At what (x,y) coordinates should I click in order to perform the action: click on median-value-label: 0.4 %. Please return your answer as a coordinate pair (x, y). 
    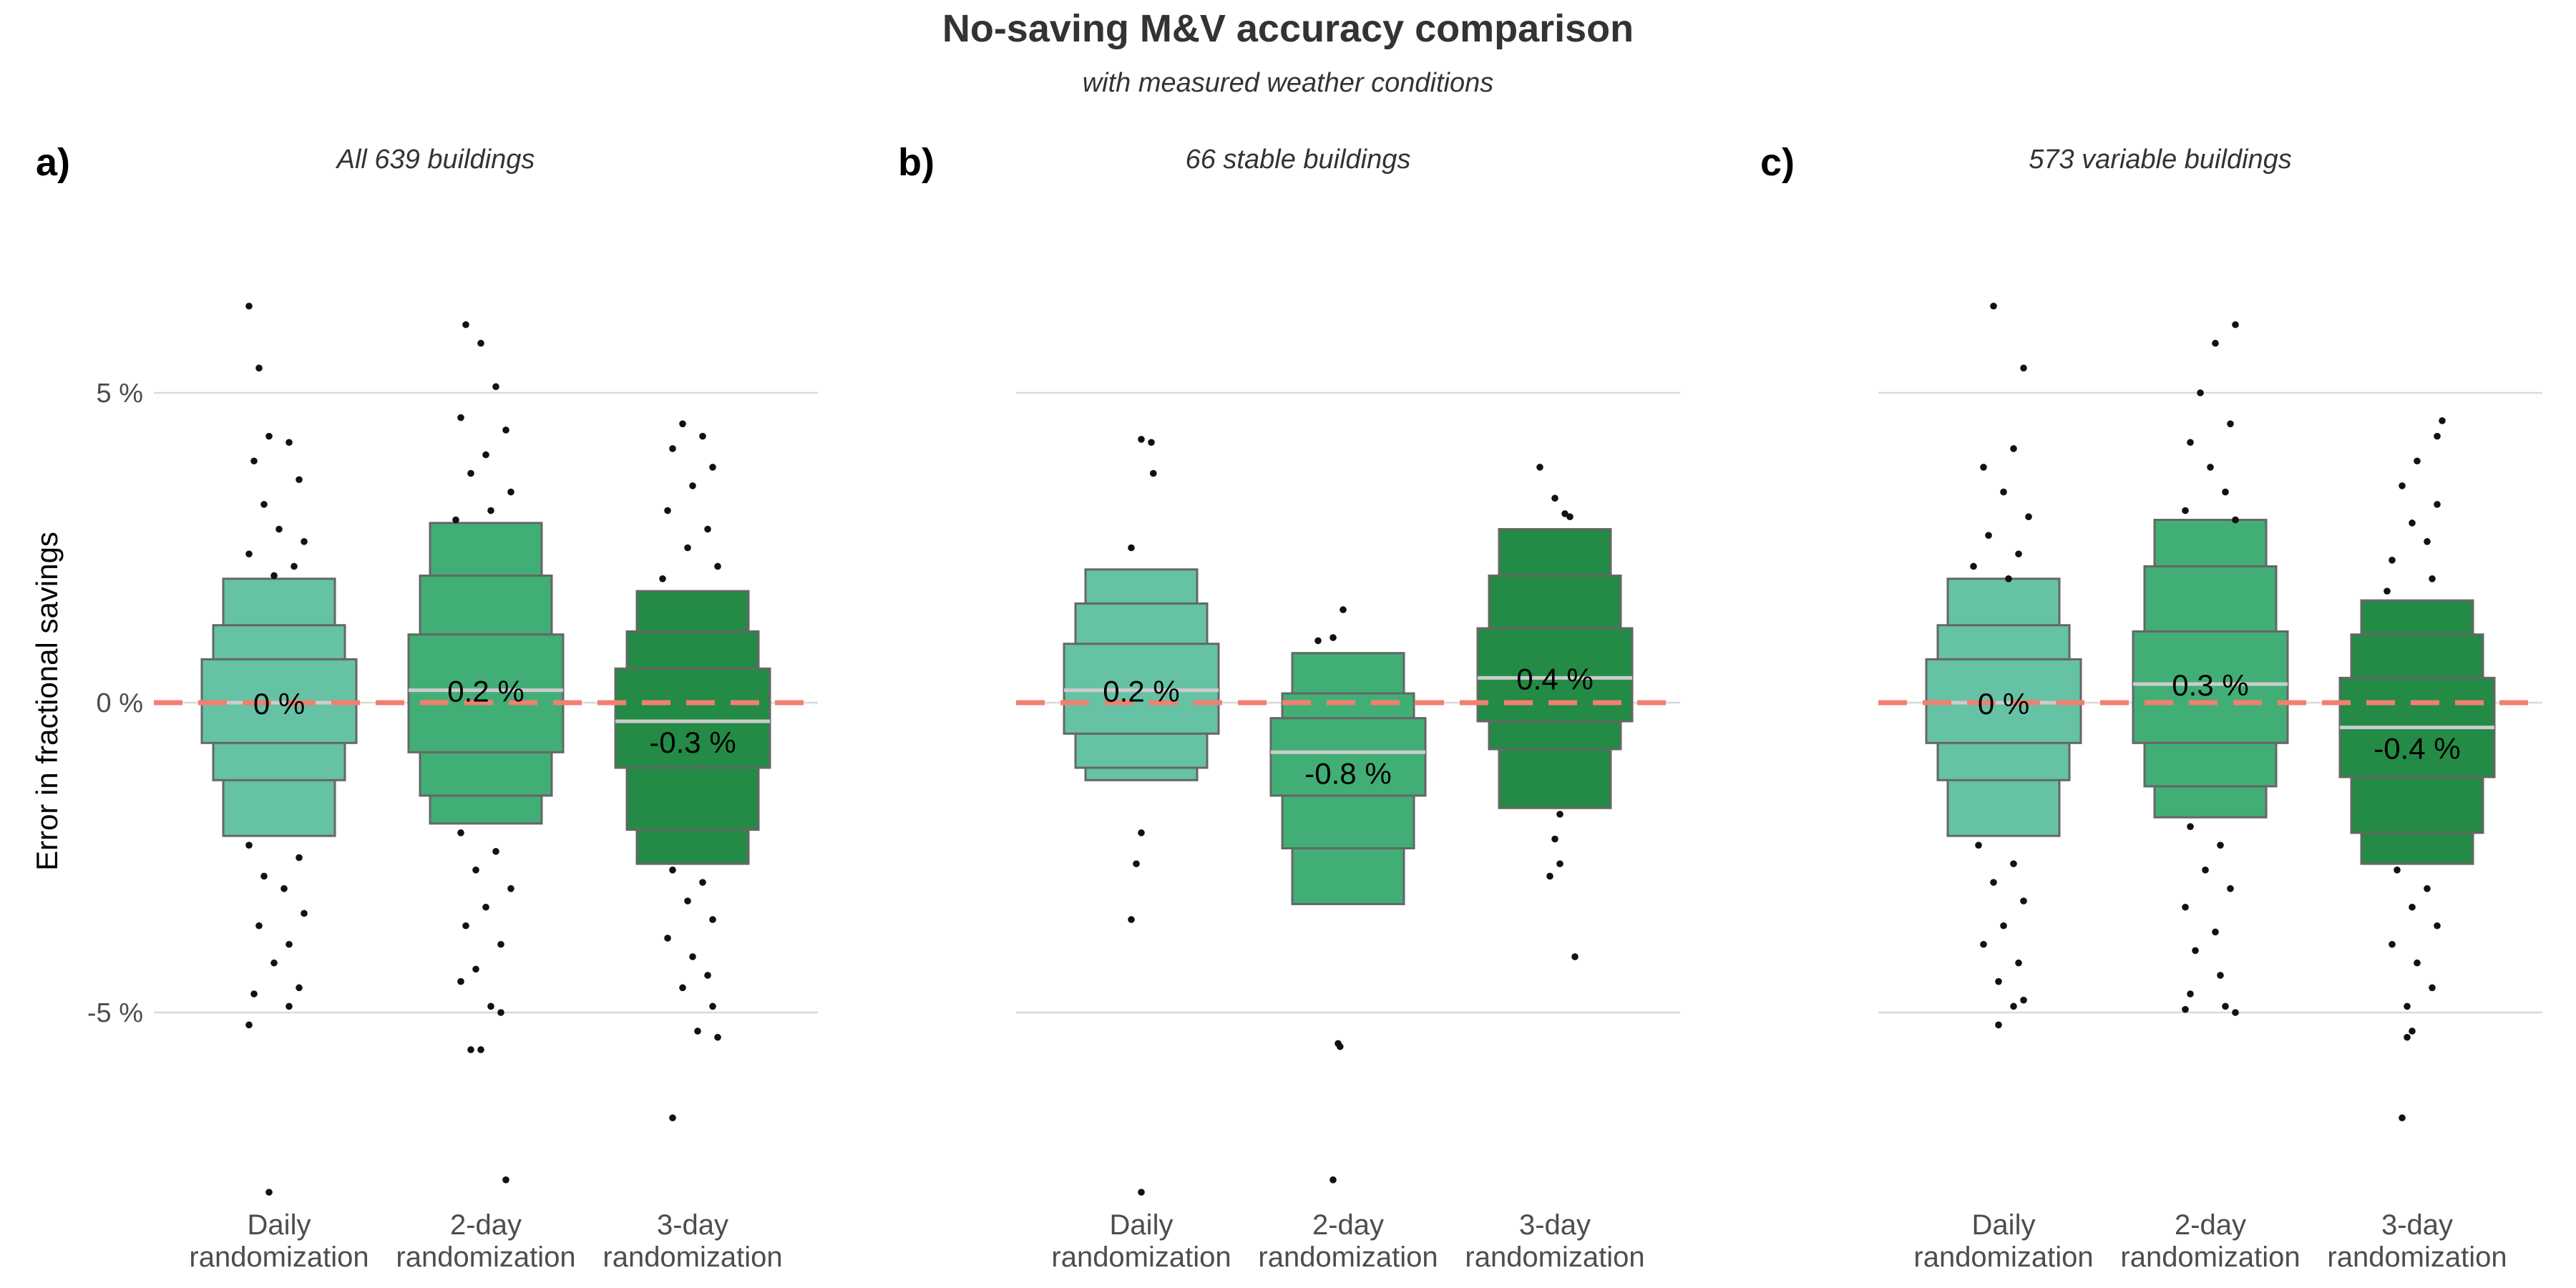
    Looking at the image, I should click on (1554, 679).